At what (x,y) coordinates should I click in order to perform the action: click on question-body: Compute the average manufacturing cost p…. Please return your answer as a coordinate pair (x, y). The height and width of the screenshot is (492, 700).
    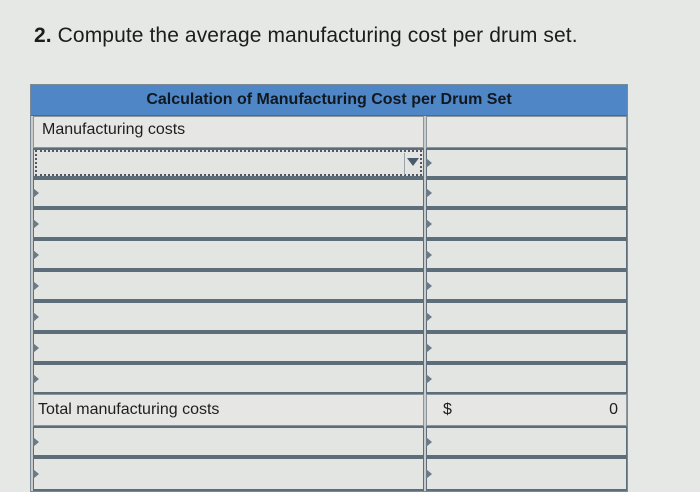
    Looking at the image, I should click on (317, 35).